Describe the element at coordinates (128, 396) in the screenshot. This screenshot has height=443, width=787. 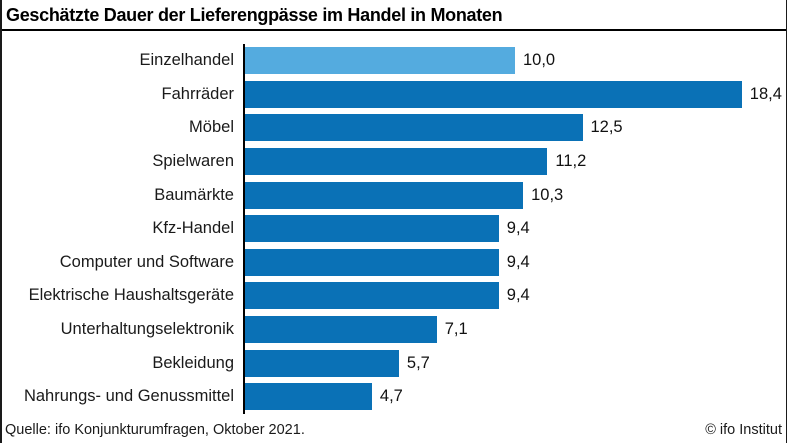
I see `category-label: Nahrungs- und Genussmittel` at that location.